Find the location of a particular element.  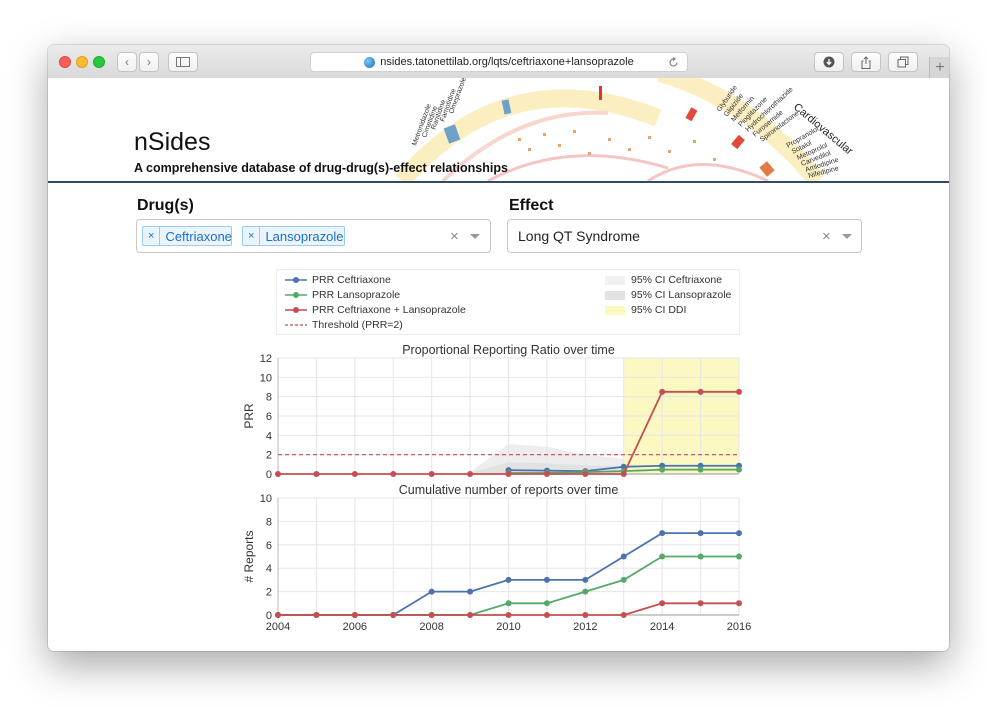

forward-button: › is located at coordinates (149, 62).